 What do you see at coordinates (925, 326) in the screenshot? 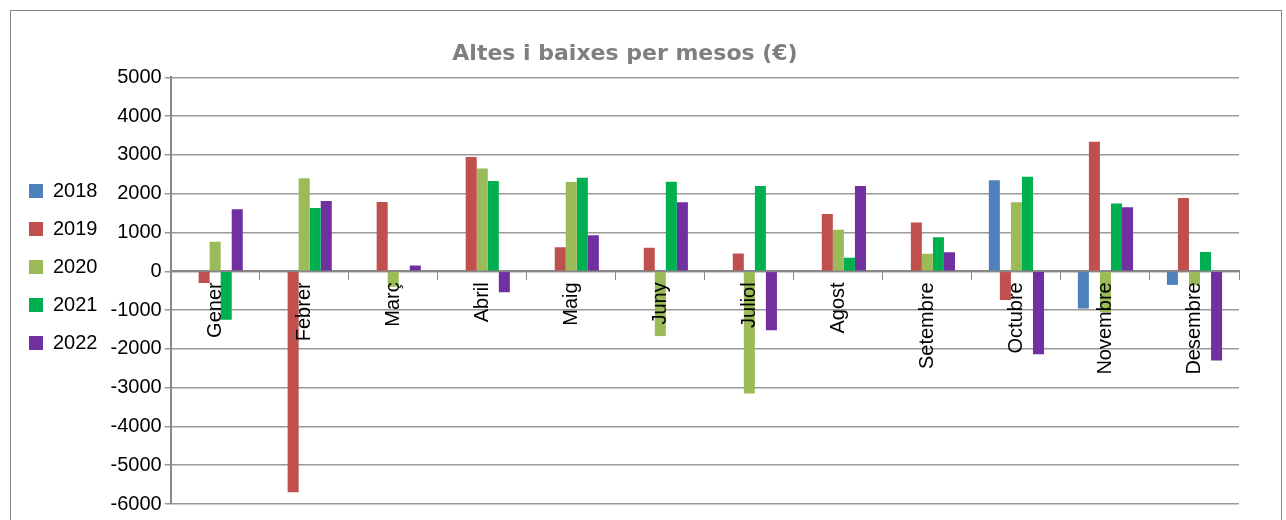
I see `x-tick-label: Setembre` at bounding box center [925, 326].